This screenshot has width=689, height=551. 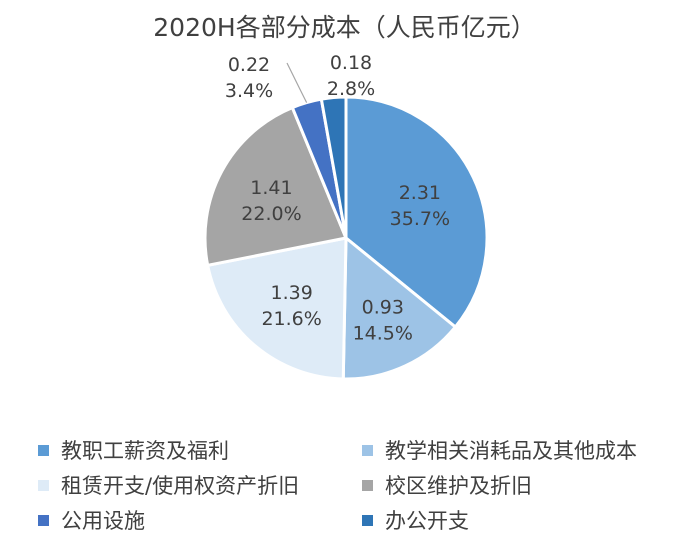 I want to click on legend-label-6: 办公开支, so click(x=427, y=521).